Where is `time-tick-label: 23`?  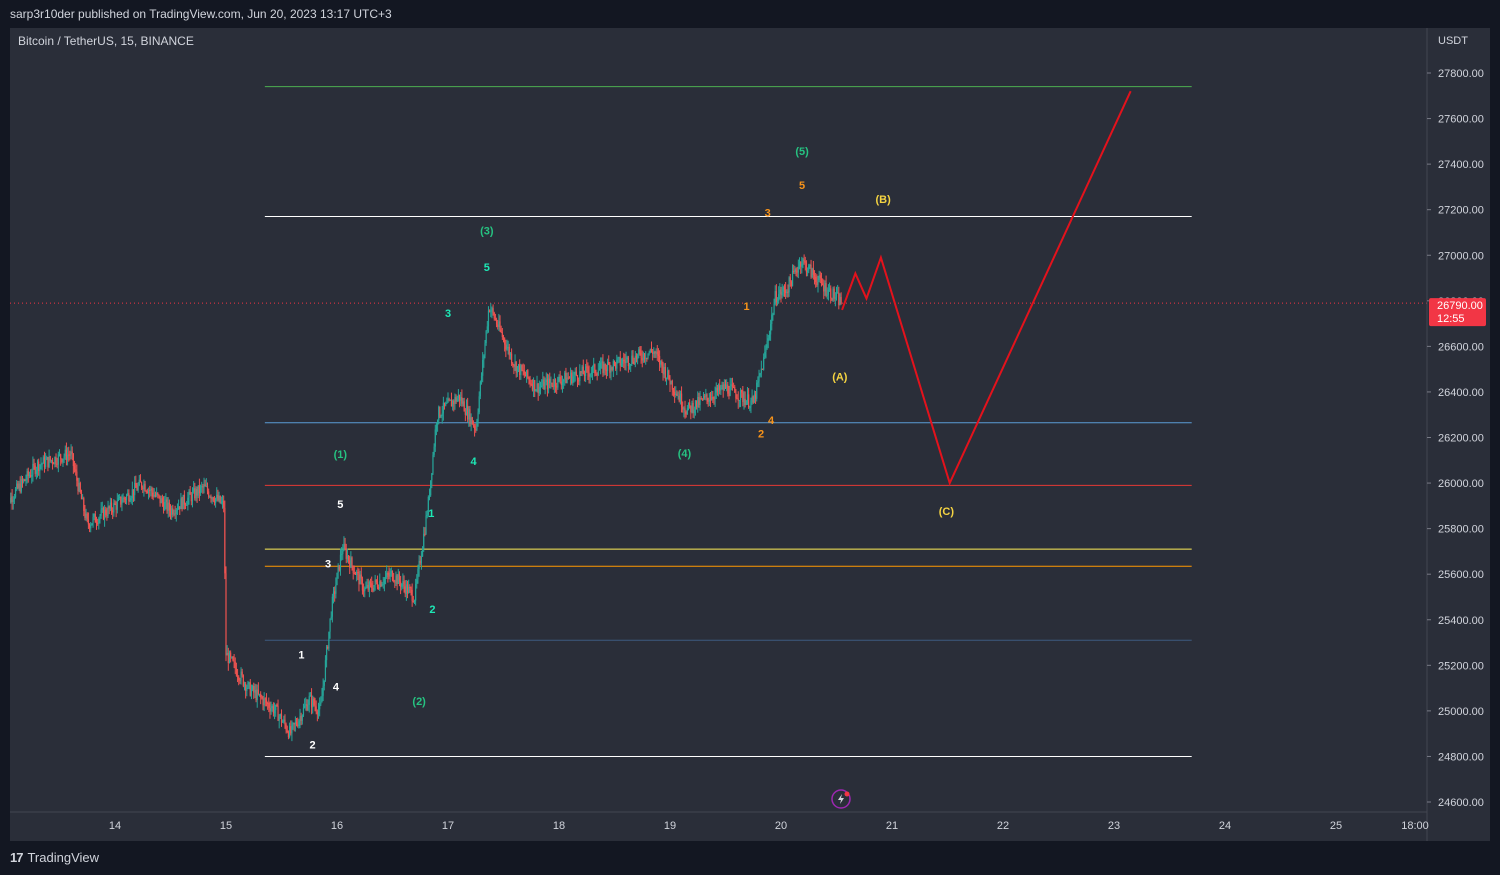
time-tick-label: 23 is located at coordinates (1114, 826).